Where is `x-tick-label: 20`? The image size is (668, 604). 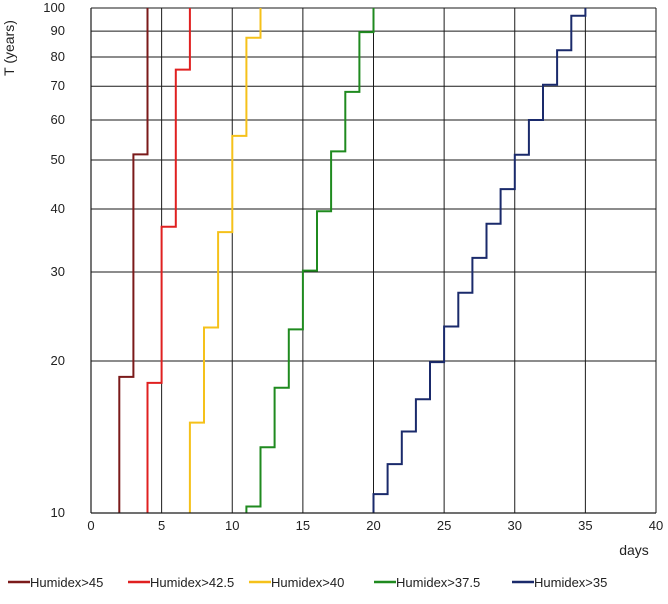 x-tick-label: 20 is located at coordinates (373, 525).